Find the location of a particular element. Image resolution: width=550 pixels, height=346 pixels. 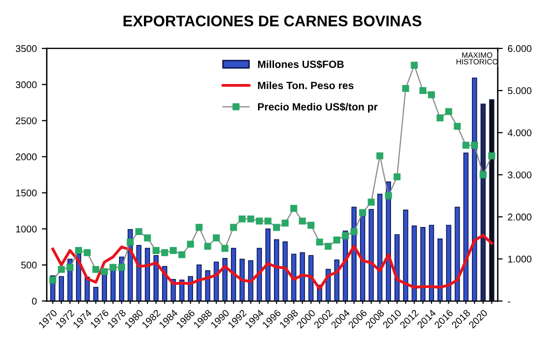

y-tick-label: 2500 is located at coordinates (26, 120).